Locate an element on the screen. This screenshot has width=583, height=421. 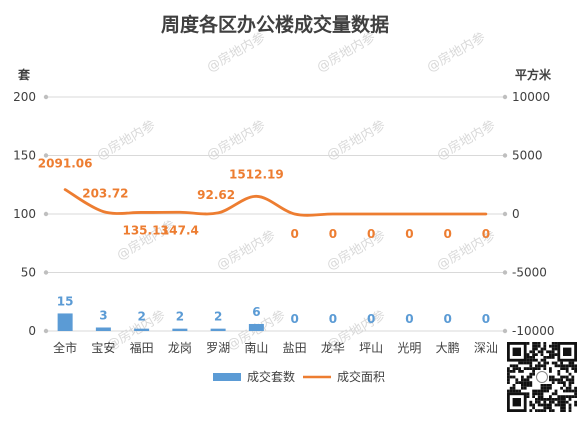
right-tick-label: 5000 is located at coordinates (527, 156).